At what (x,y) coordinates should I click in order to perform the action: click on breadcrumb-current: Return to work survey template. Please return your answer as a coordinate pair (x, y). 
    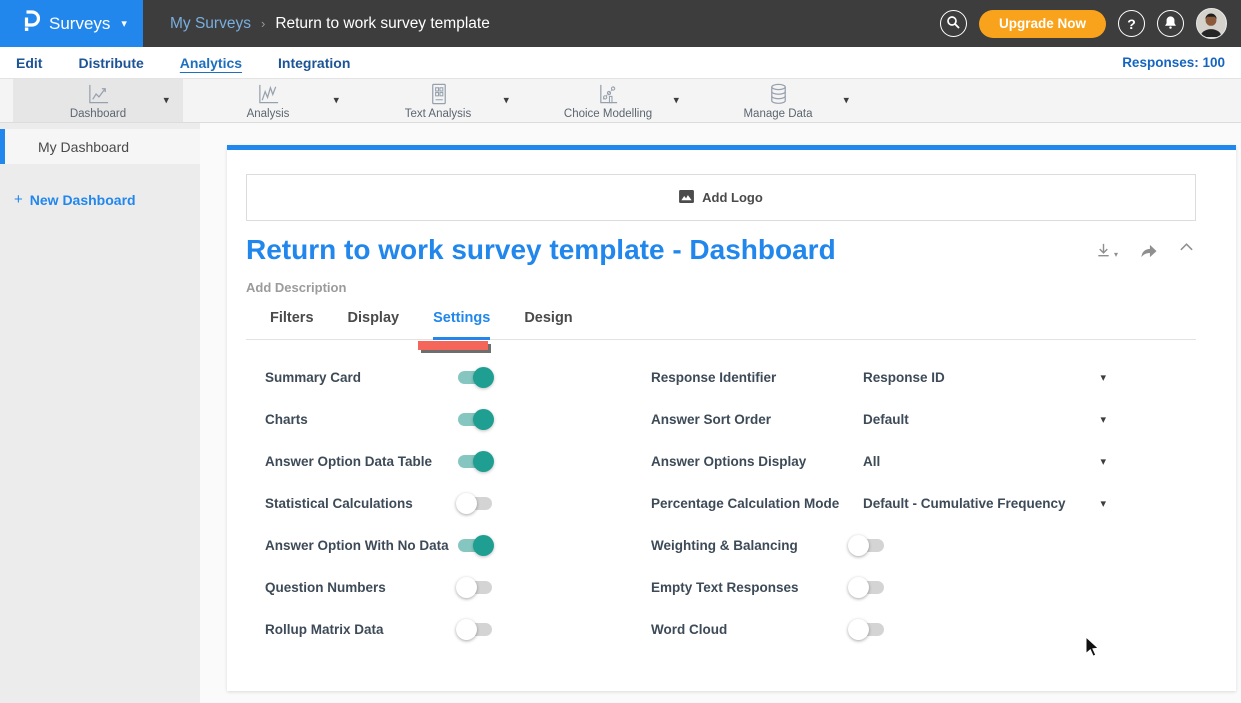
    Looking at the image, I should click on (382, 23).